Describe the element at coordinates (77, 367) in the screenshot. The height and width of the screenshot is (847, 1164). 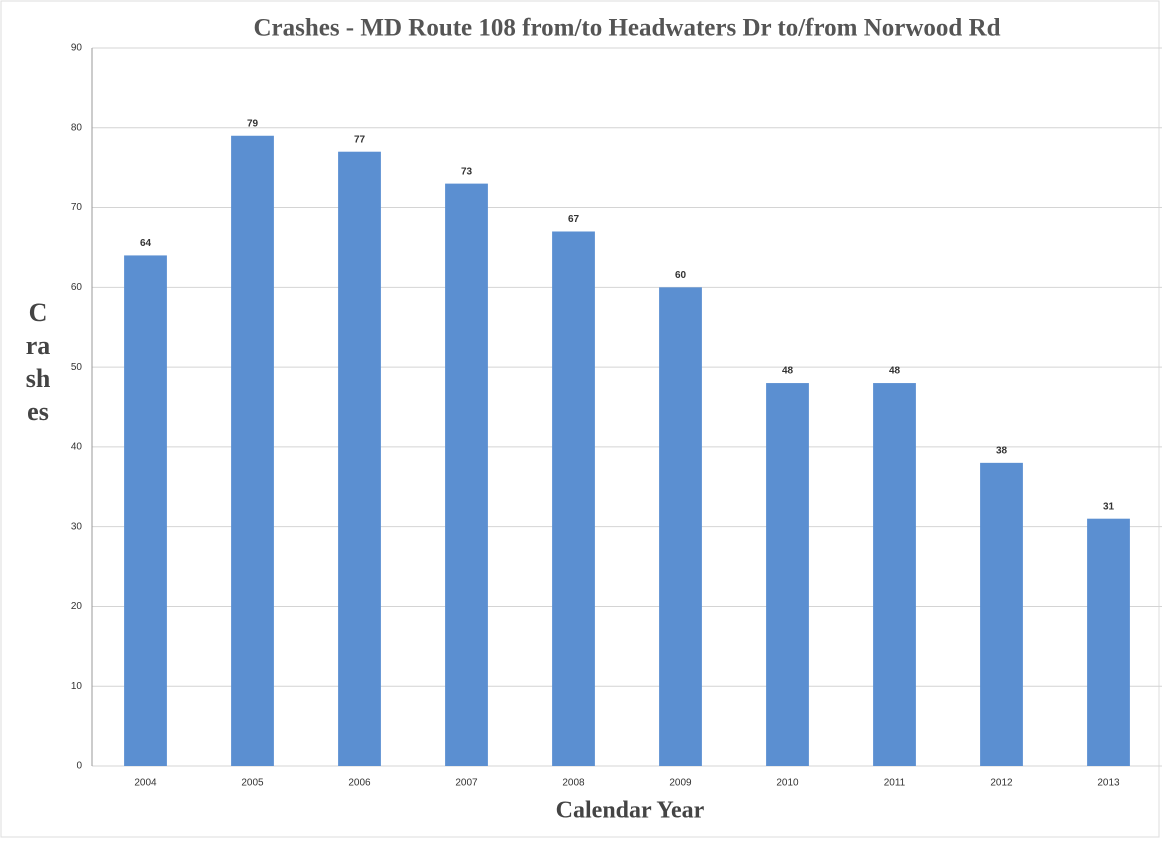
I see `y-tick-label: 50` at that location.